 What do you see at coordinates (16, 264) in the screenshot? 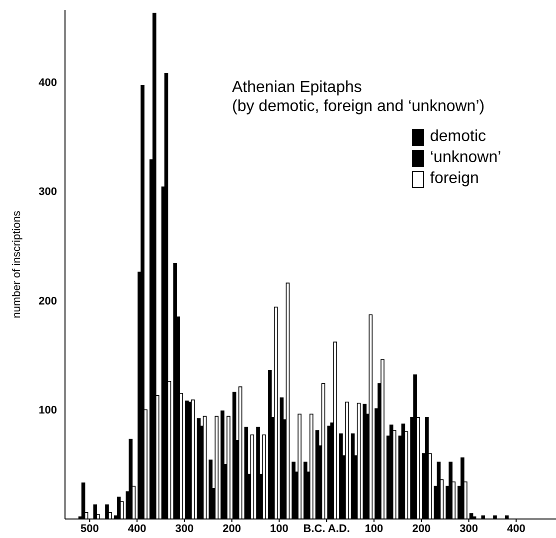
I see `y-axis-title: number of inscriptions` at bounding box center [16, 264].